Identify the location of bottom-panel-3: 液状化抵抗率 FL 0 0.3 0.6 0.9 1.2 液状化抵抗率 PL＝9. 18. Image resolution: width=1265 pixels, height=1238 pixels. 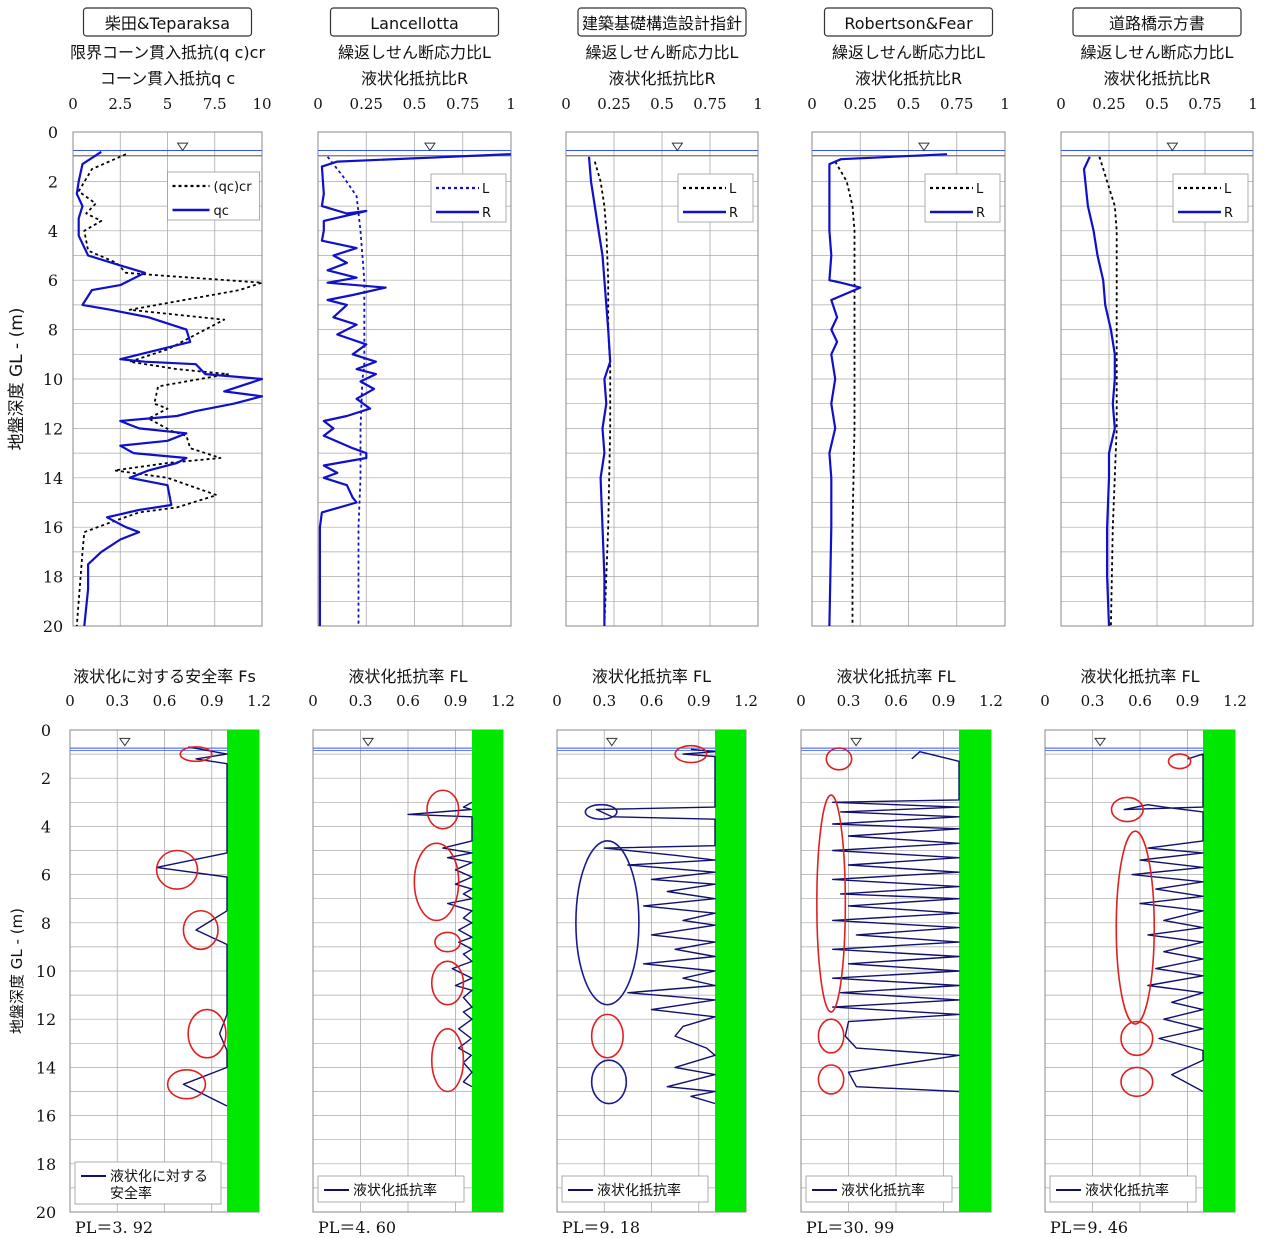
(655, 952).